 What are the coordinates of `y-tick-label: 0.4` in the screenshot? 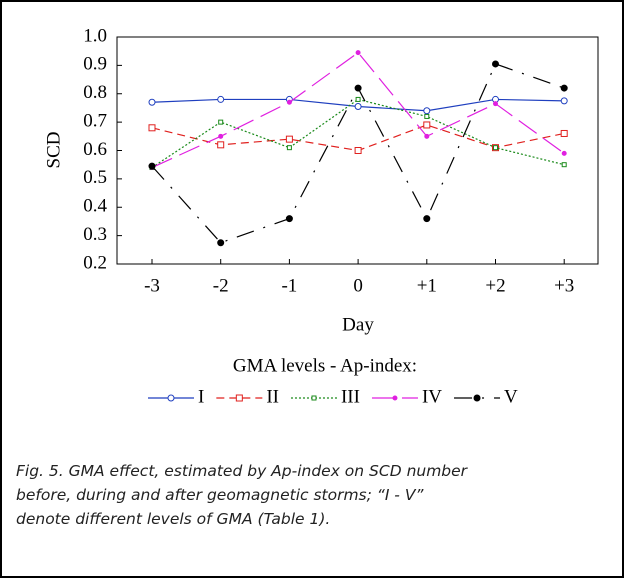 It's located at (95, 206).